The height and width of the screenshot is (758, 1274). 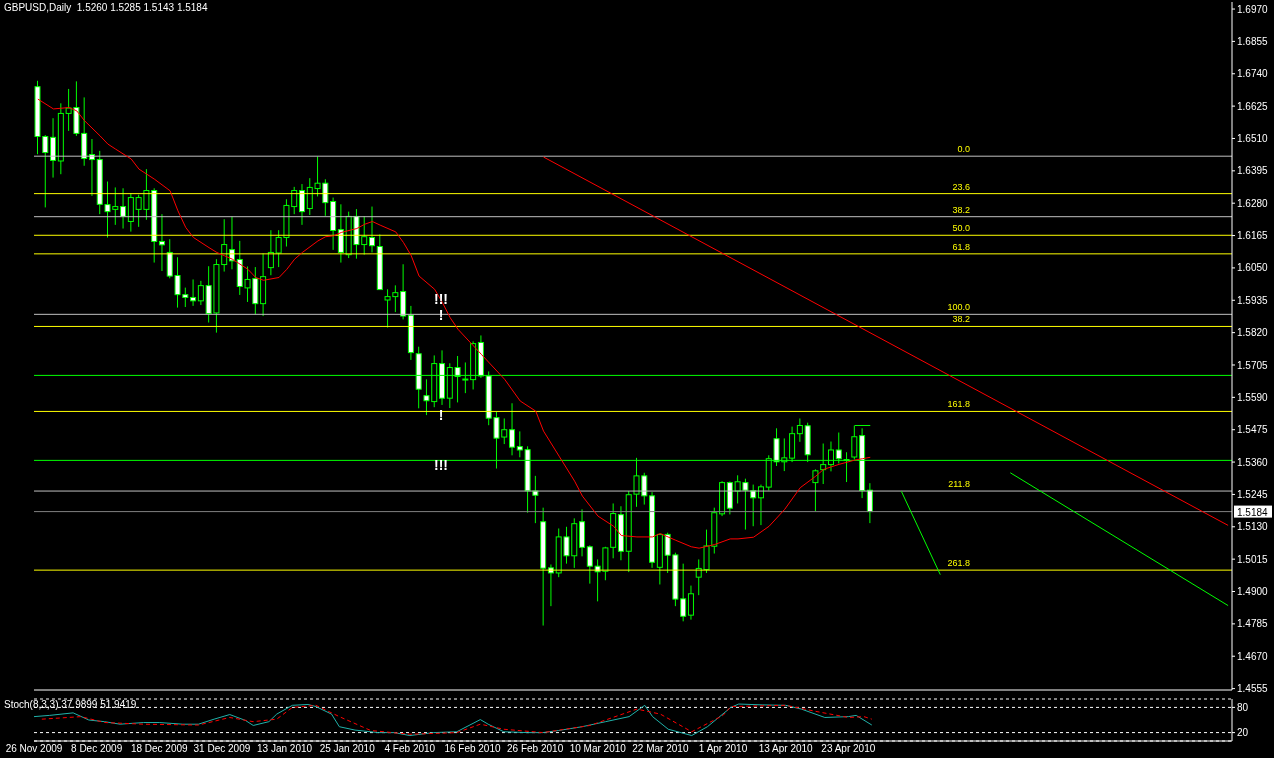 I want to click on x-tick-label: 25 Jan 2010, so click(x=347, y=749).